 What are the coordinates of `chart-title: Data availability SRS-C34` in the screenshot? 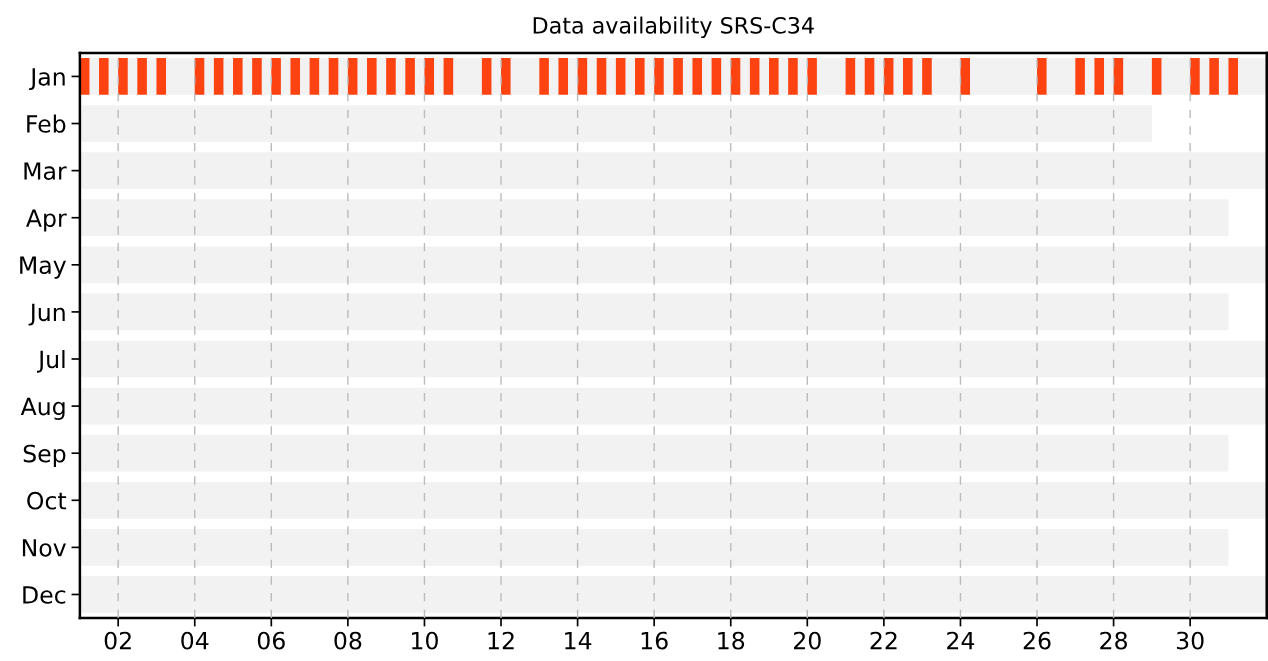 It's located at (673, 27).